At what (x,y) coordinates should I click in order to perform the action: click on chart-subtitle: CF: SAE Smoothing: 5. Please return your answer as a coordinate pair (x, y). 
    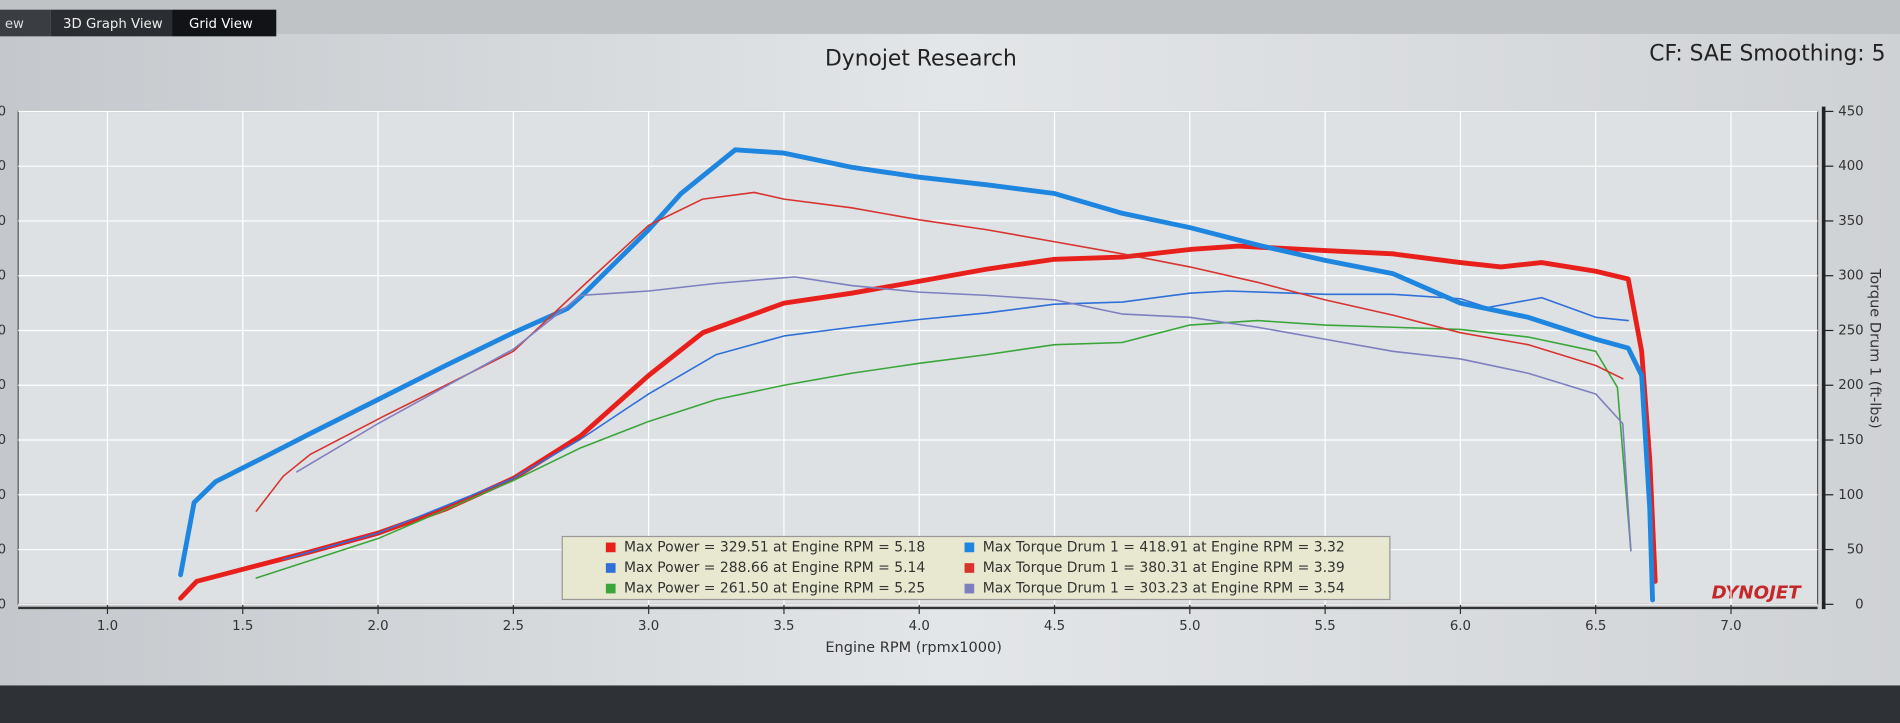
    Looking at the image, I should click on (1767, 54).